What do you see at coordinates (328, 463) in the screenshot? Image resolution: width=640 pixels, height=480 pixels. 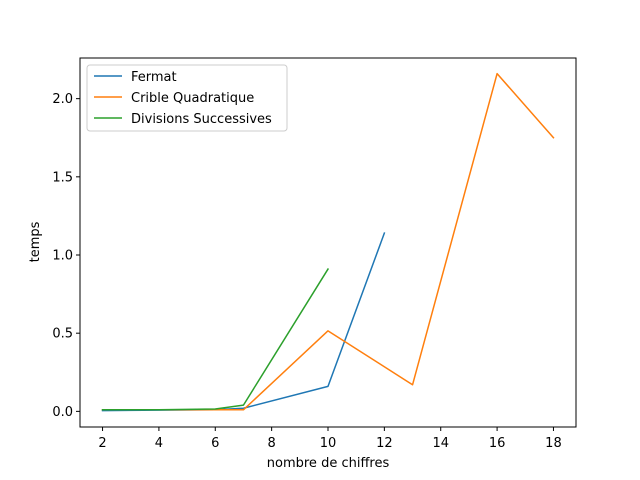 I see `x-axis-label: nombre de chiffres` at bounding box center [328, 463].